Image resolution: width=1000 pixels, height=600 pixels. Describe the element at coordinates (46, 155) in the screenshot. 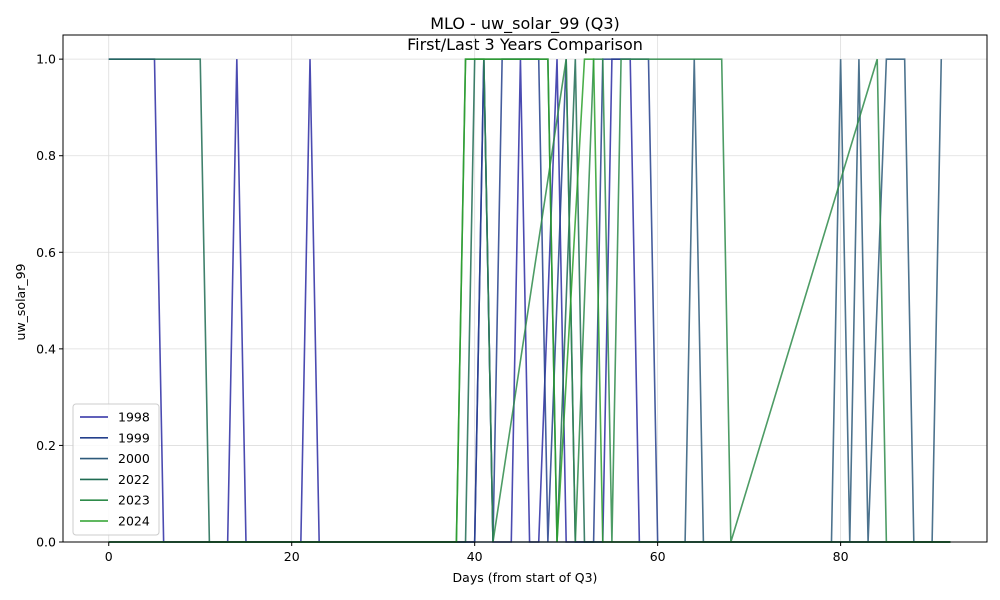

I see `y-tick-label: 0.8` at that location.